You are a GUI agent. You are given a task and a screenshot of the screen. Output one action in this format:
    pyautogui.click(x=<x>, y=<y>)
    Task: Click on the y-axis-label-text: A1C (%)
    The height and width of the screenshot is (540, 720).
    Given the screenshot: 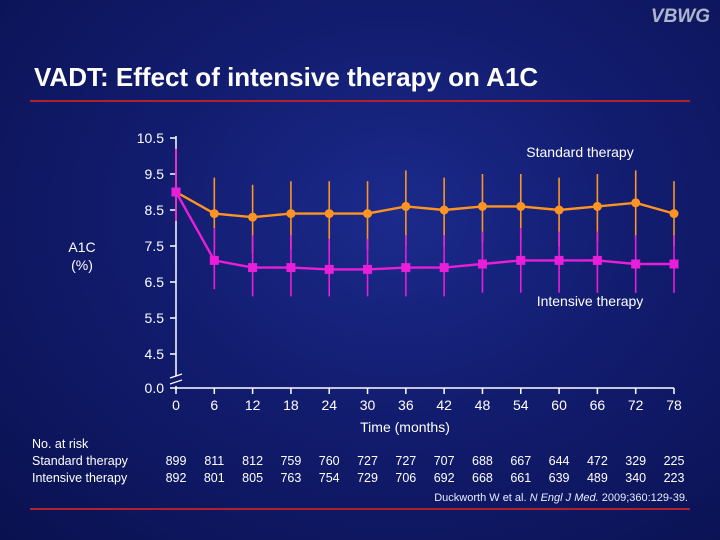 What is the action you would take?
    pyautogui.click(x=82, y=256)
    